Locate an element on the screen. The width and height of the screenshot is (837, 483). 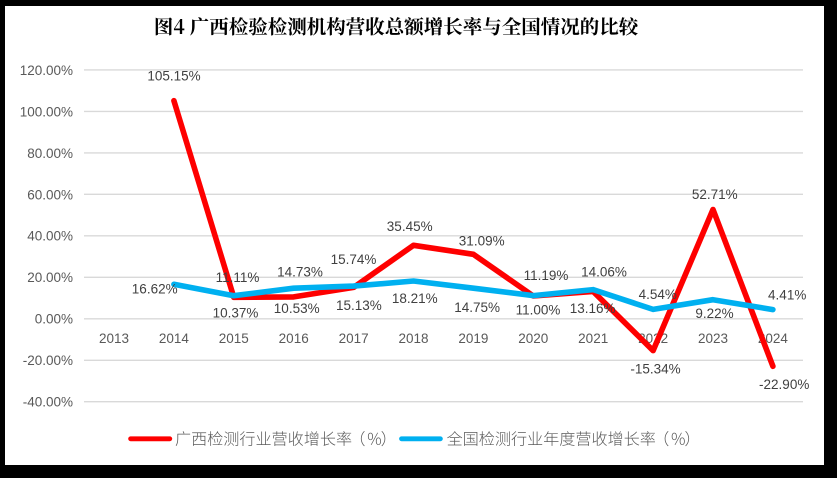
svg-text: 18.21% is located at coordinates (415, 298).